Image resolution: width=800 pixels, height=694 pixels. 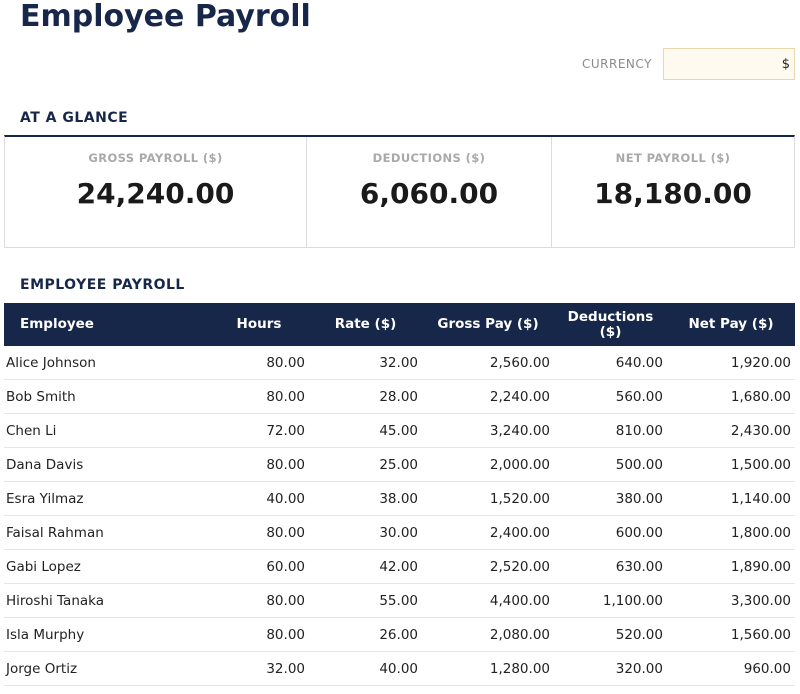 I want to click on employee-name-cell: Esra Yilmaz, so click(x=106, y=498).